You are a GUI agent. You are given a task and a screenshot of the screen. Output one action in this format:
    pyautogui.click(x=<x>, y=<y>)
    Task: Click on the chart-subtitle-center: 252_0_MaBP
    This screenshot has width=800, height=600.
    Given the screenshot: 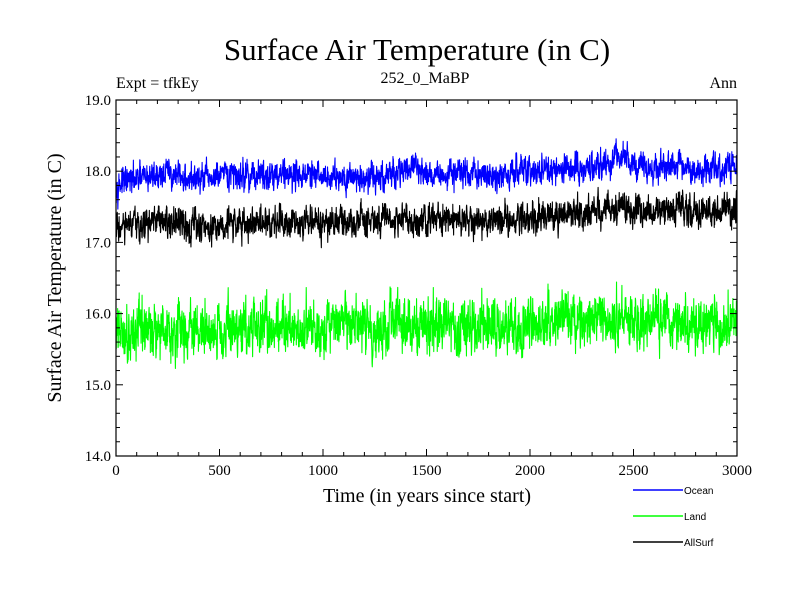 What is the action you would take?
    pyautogui.click(x=425, y=78)
    